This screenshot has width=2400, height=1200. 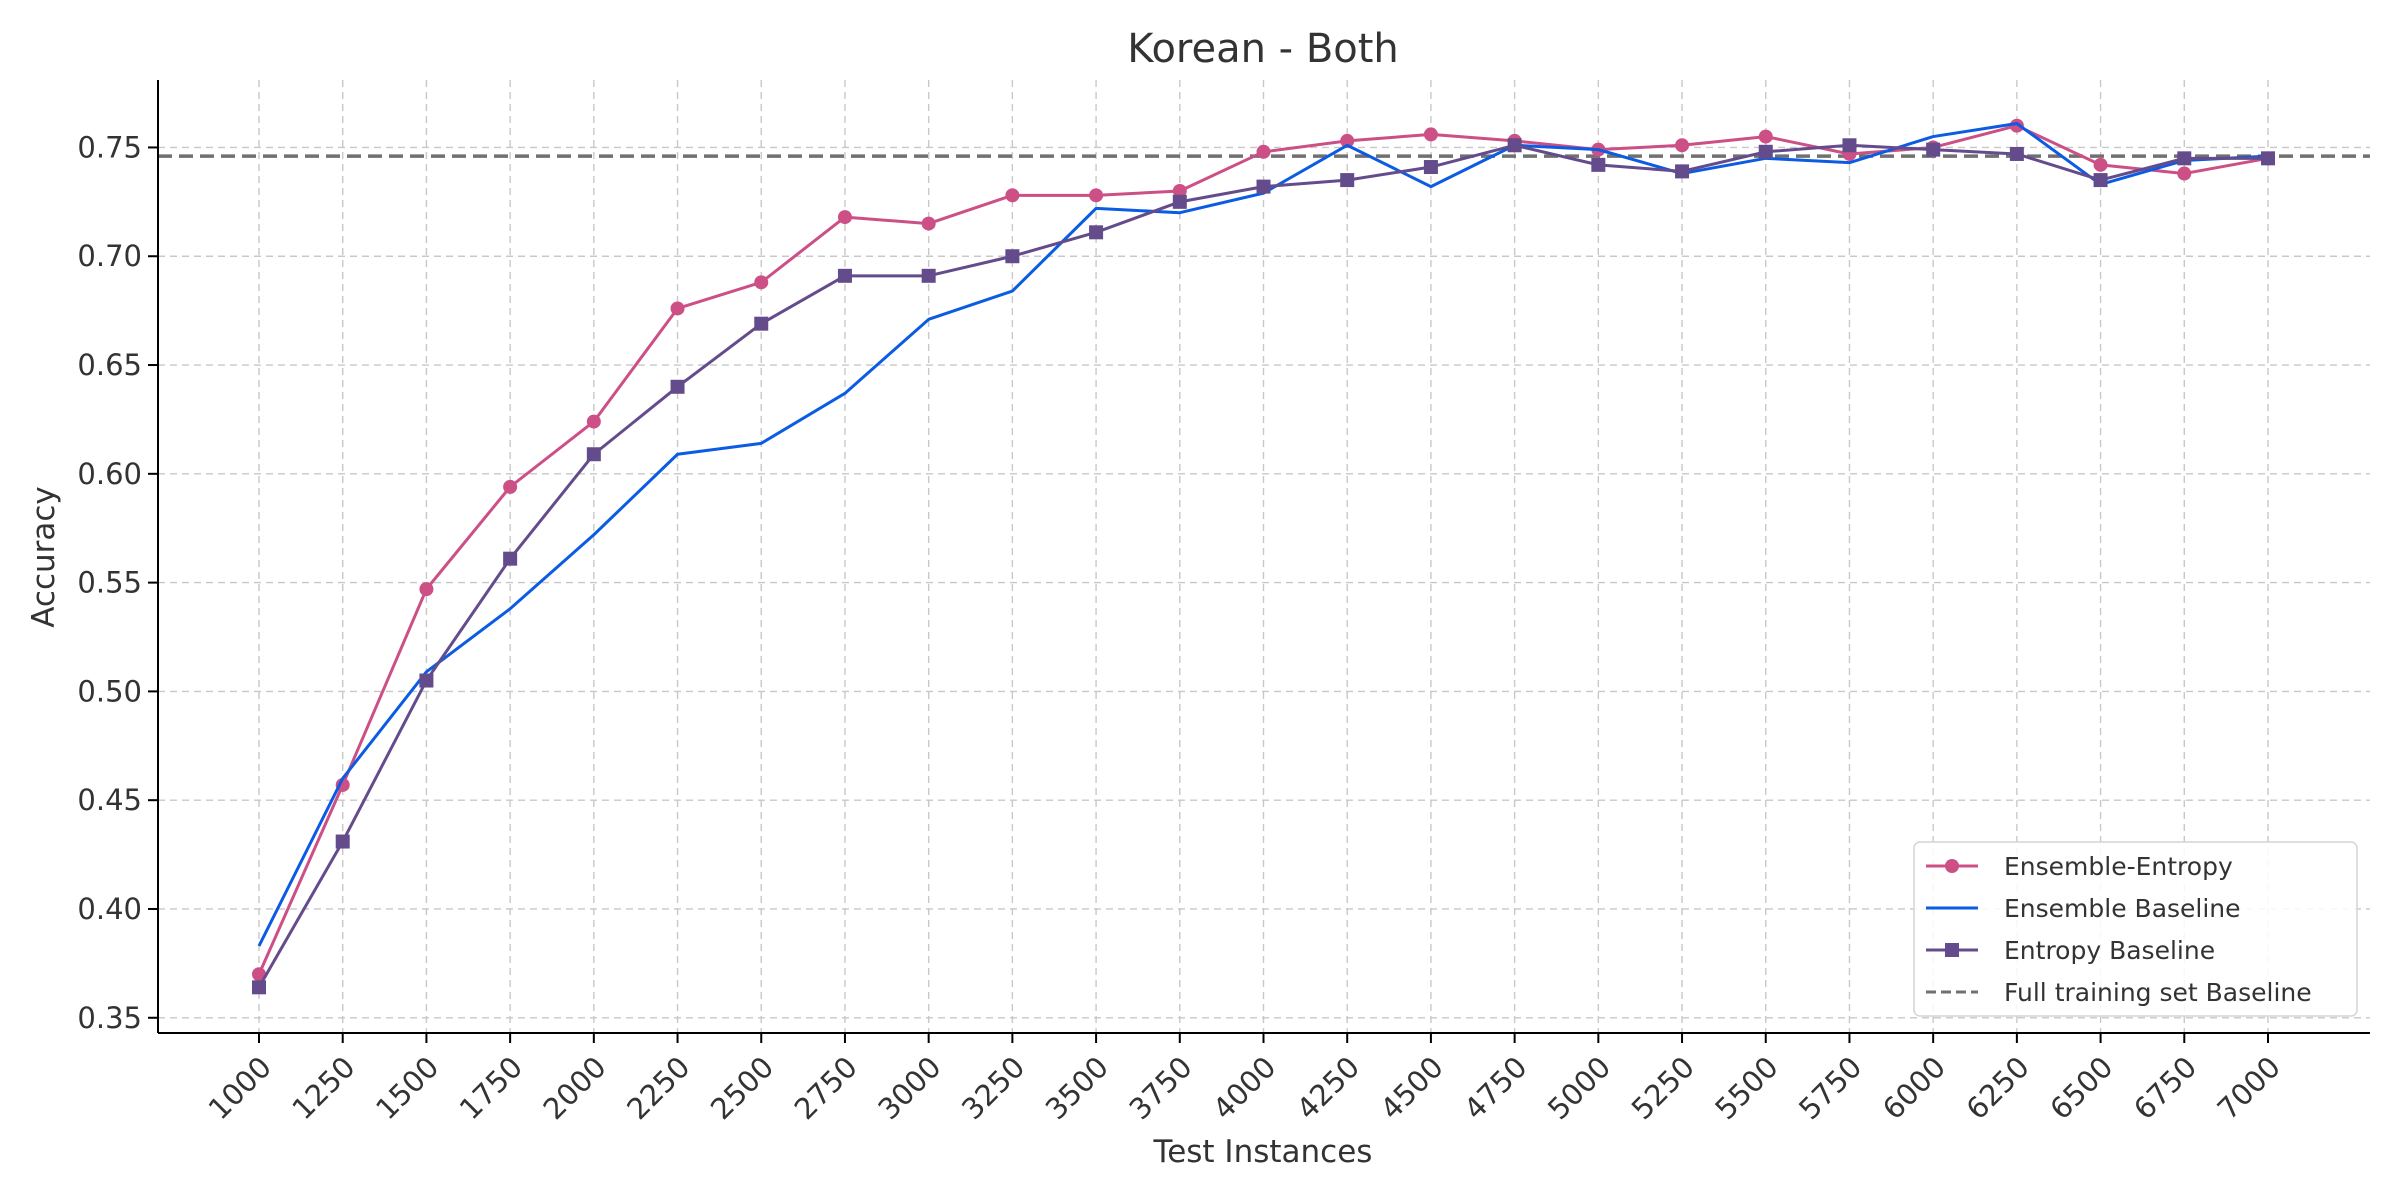 I want to click on legend-entry: Full training set Baseline, so click(x=2119, y=992).